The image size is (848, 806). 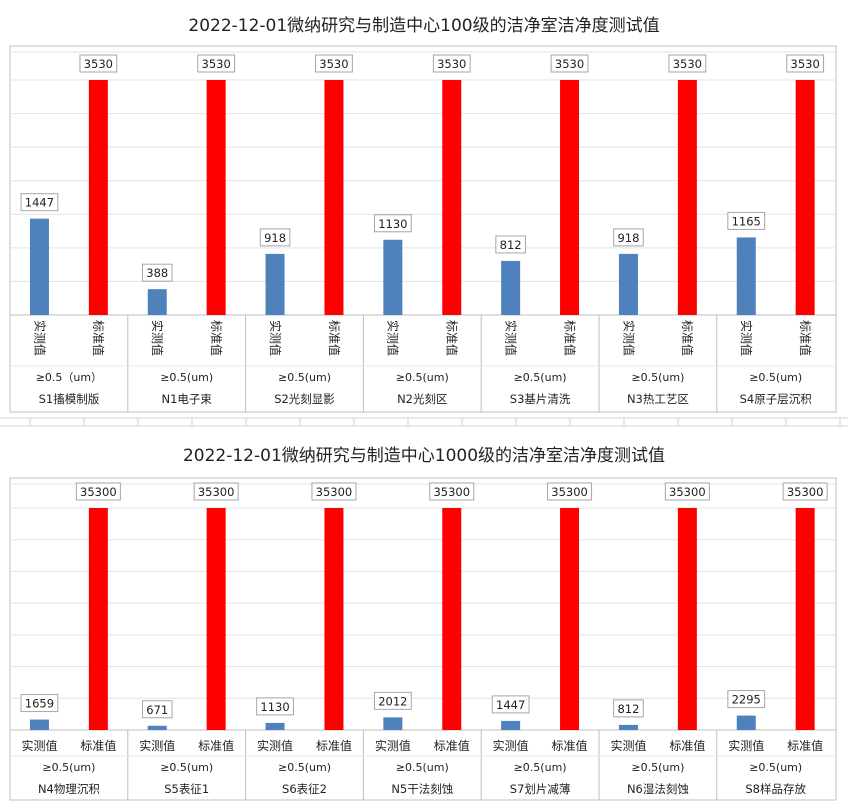 I want to click on category-label: N5干法刻蚀, so click(x=422, y=789).